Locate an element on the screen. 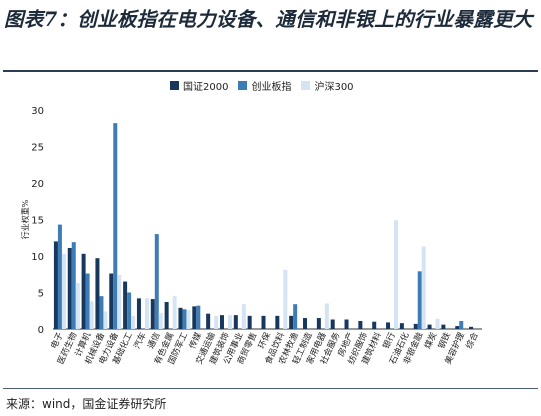  legend-label-0: 国证2000 is located at coordinates (206, 87).